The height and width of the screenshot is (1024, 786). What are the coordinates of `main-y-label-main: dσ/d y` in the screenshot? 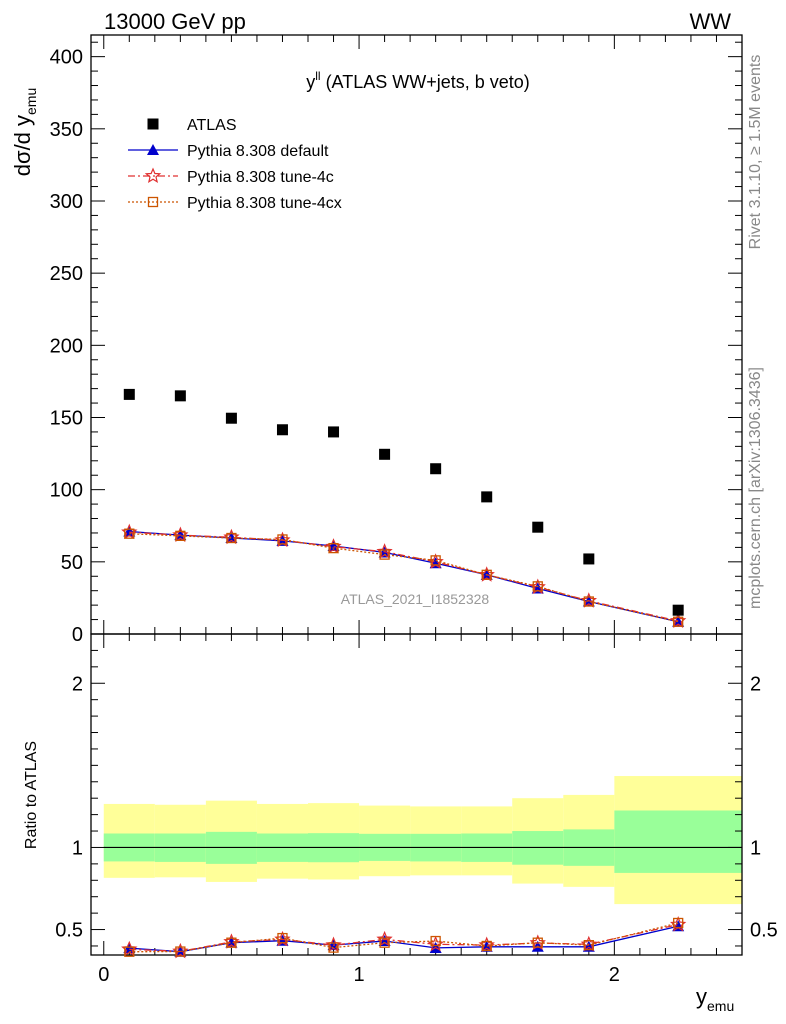 It's located at (22, 145).